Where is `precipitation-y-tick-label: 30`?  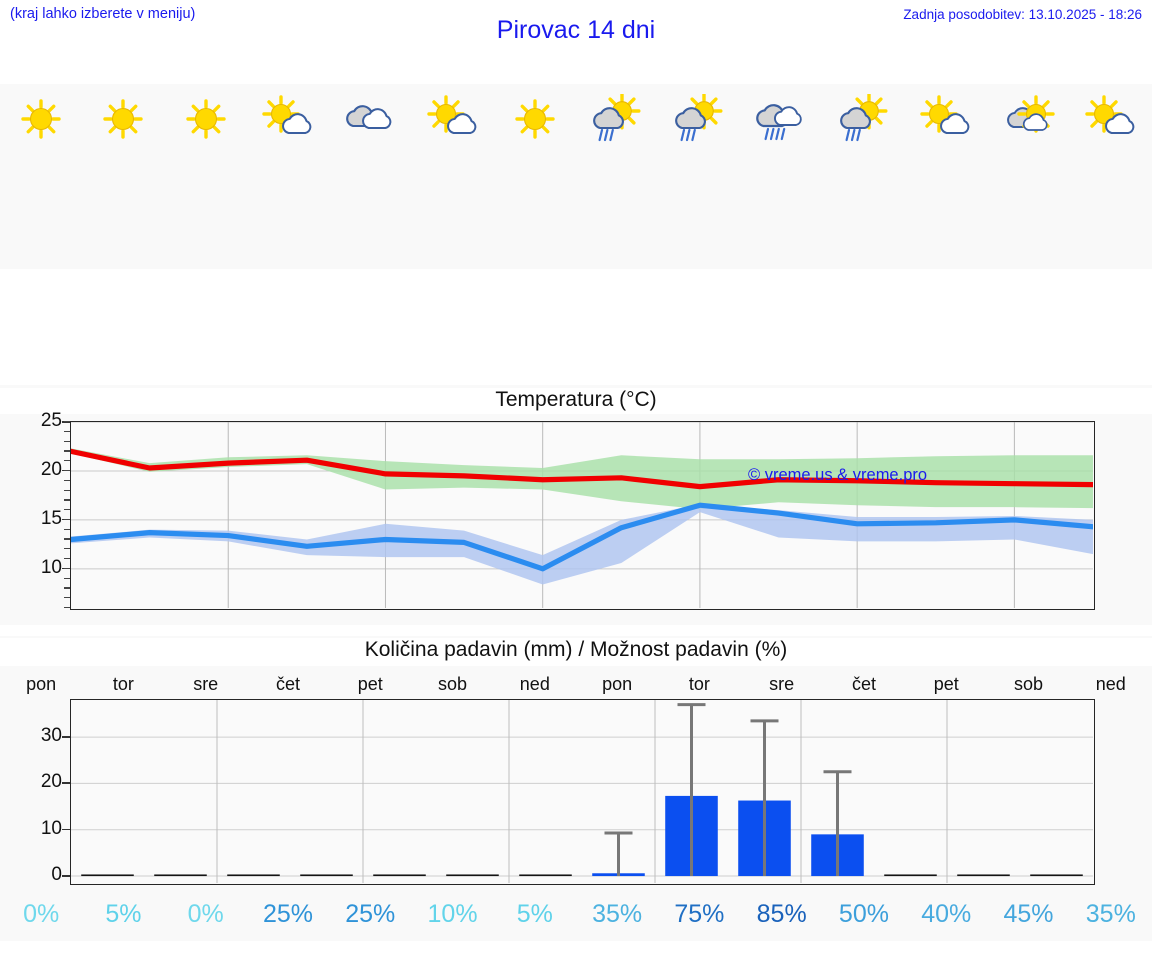 precipitation-y-tick-label: 30 is located at coordinates (51, 736).